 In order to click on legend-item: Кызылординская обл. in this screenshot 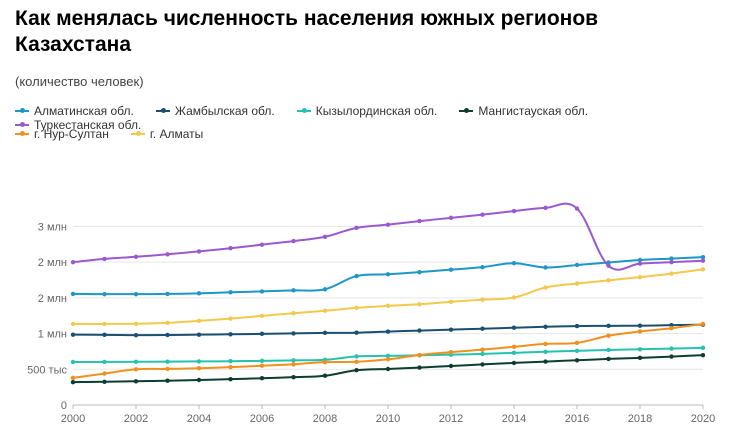, I will do `click(366, 111)`.